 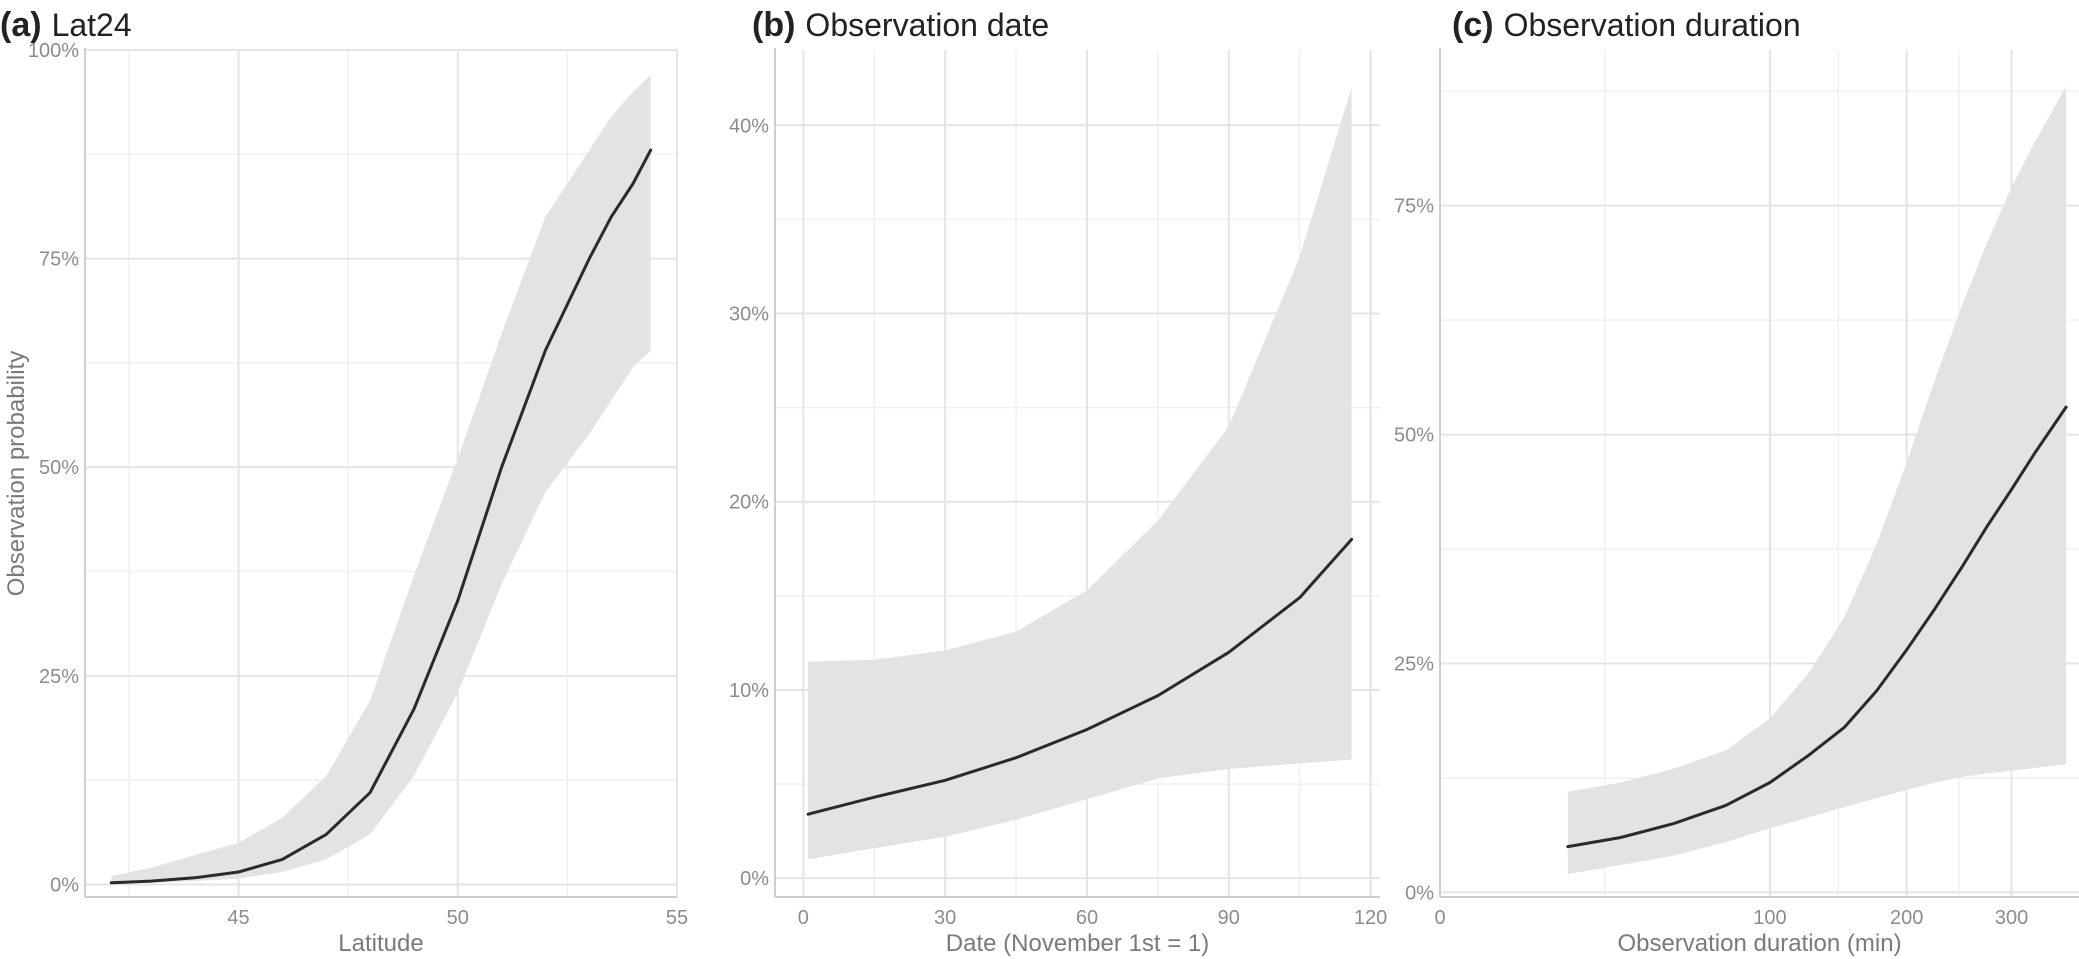 What do you see at coordinates (238, 918) in the screenshot?
I see `x-tick-label: 45` at bounding box center [238, 918].